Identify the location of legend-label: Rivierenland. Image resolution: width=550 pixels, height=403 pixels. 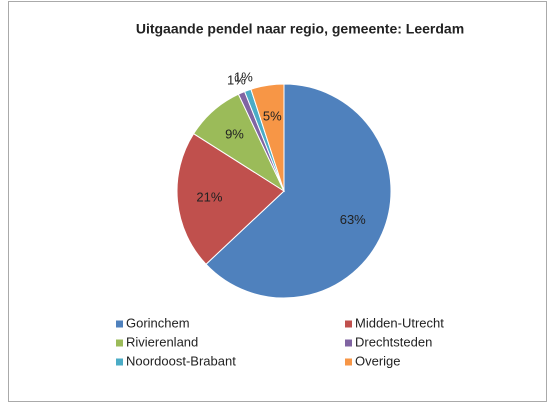
(162, 341).